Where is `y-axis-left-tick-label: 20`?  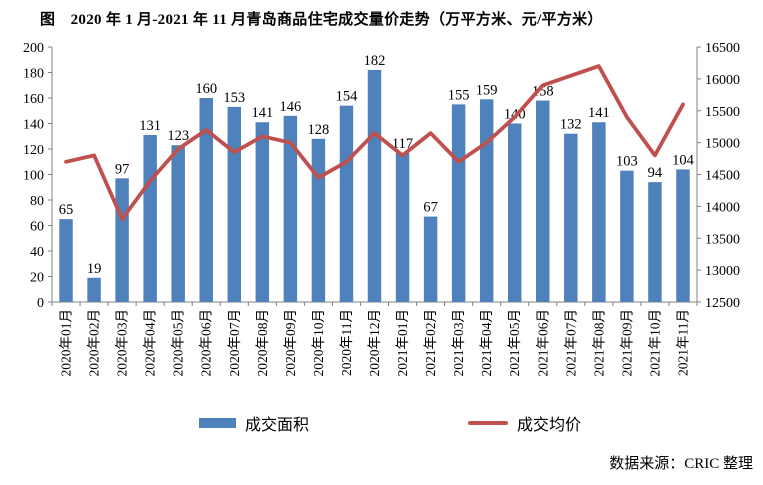 y-axis-left-tick-label: 20 is located at coordinates (37, 278).